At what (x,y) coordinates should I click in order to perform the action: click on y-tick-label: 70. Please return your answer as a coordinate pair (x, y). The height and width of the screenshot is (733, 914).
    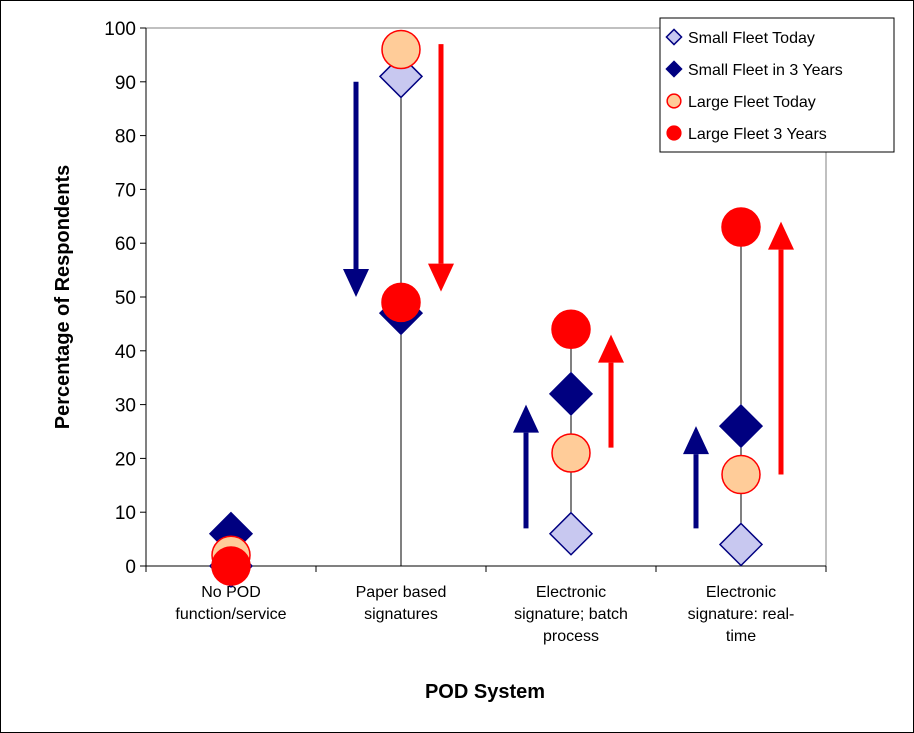
    Looking at the image, I should click on (125, 190).